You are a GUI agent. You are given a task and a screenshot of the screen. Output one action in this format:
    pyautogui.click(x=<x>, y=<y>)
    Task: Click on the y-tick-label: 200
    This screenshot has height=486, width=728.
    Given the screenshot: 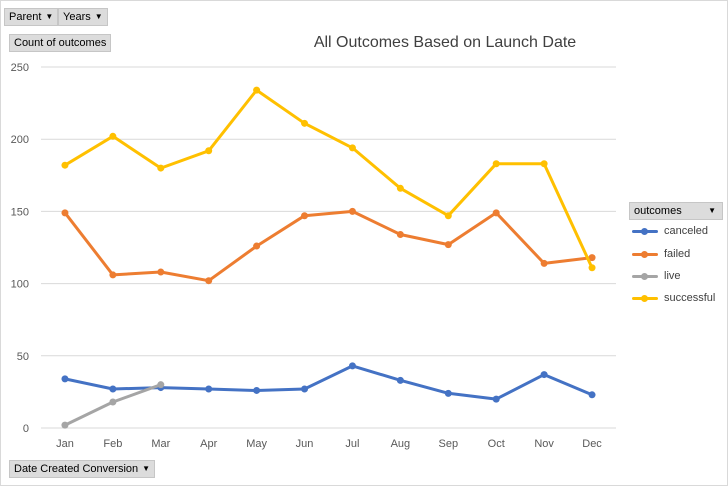 What is the action you would take?
    pyautogui.click(x=20, y=140)
    